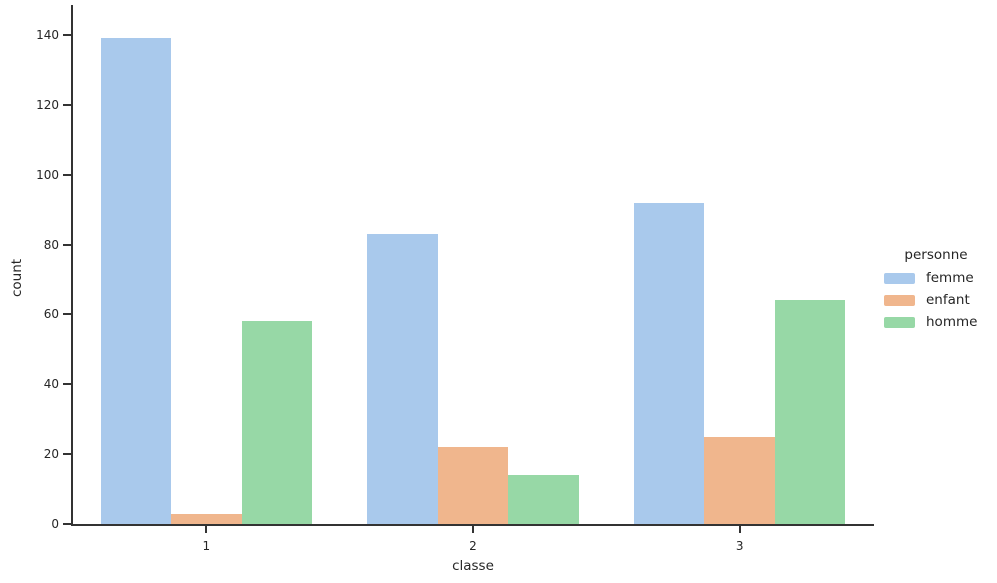 This screenshot has width=997, height=583. Describe the element at coordinates (51, 244) in the screenshot. I see `y-tick-label: 80` at that location.